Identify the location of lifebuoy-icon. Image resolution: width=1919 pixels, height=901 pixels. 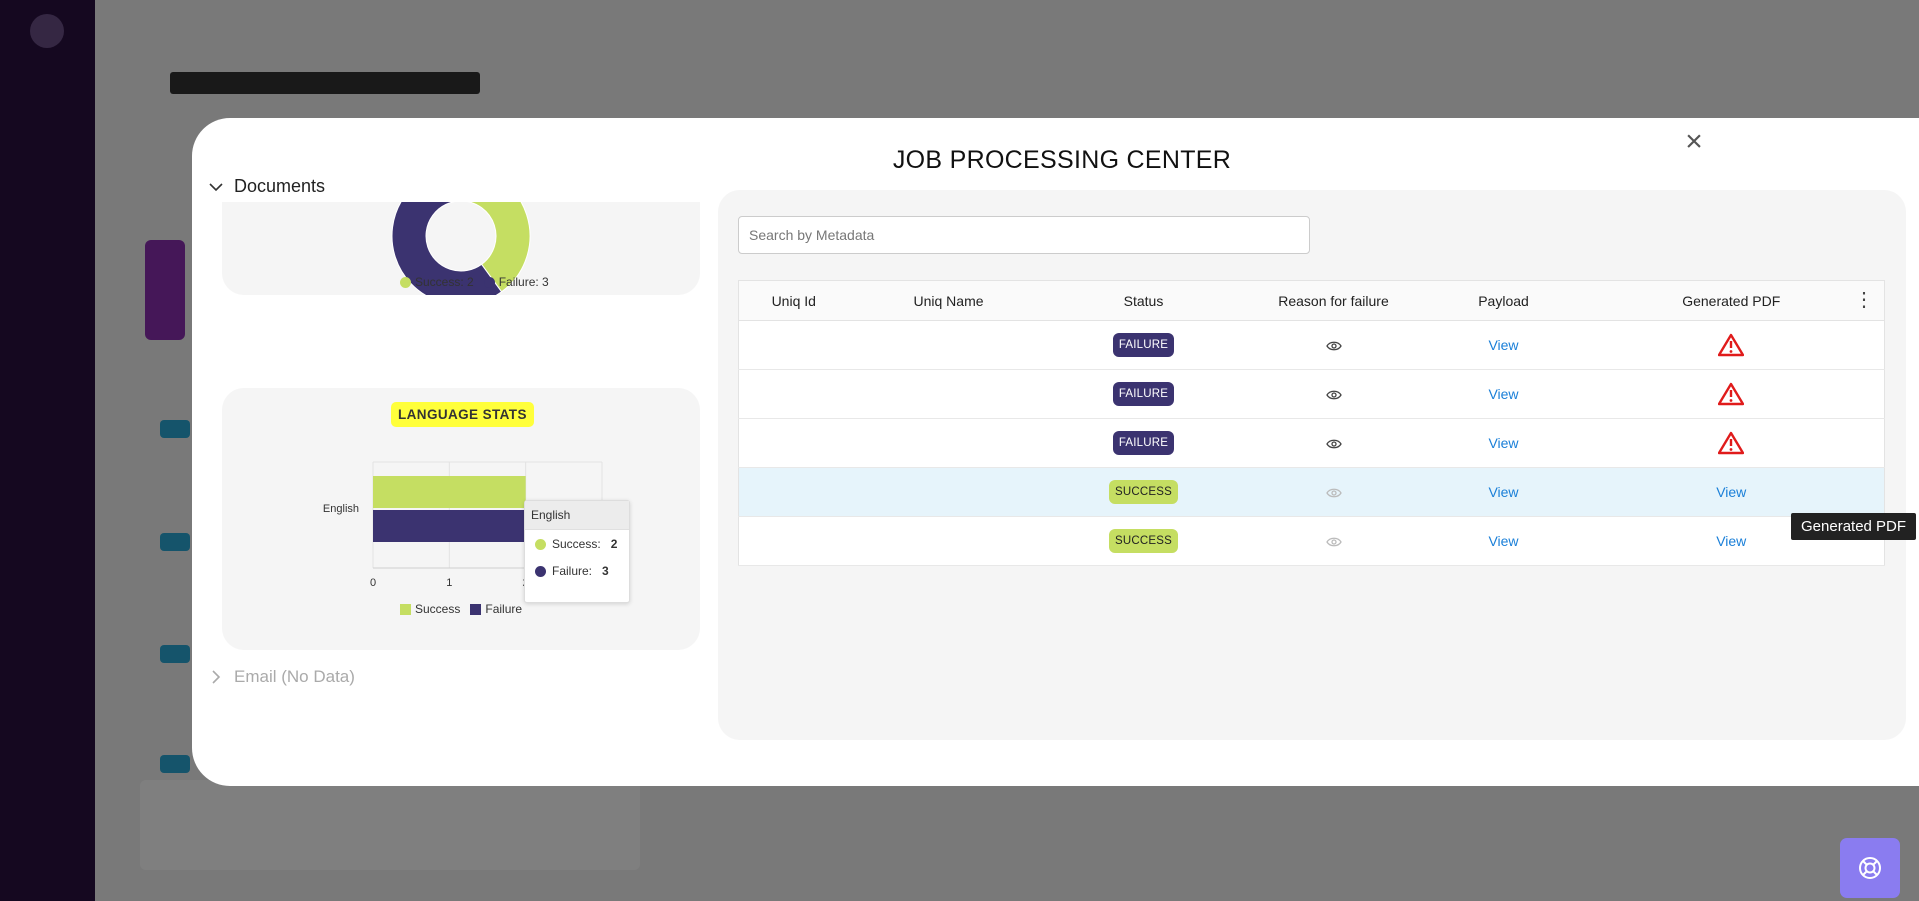
(1870, 868).